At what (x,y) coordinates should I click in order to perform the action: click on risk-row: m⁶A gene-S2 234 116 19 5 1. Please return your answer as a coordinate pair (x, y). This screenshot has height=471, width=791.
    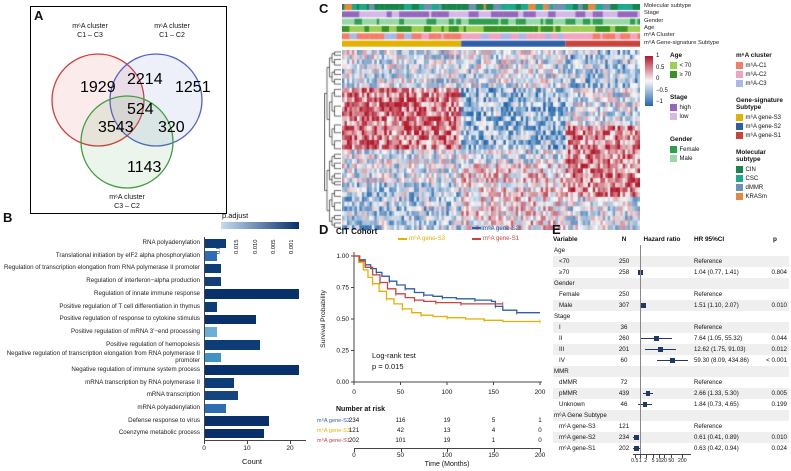
    Looking at the image, I should click on (432, 421).